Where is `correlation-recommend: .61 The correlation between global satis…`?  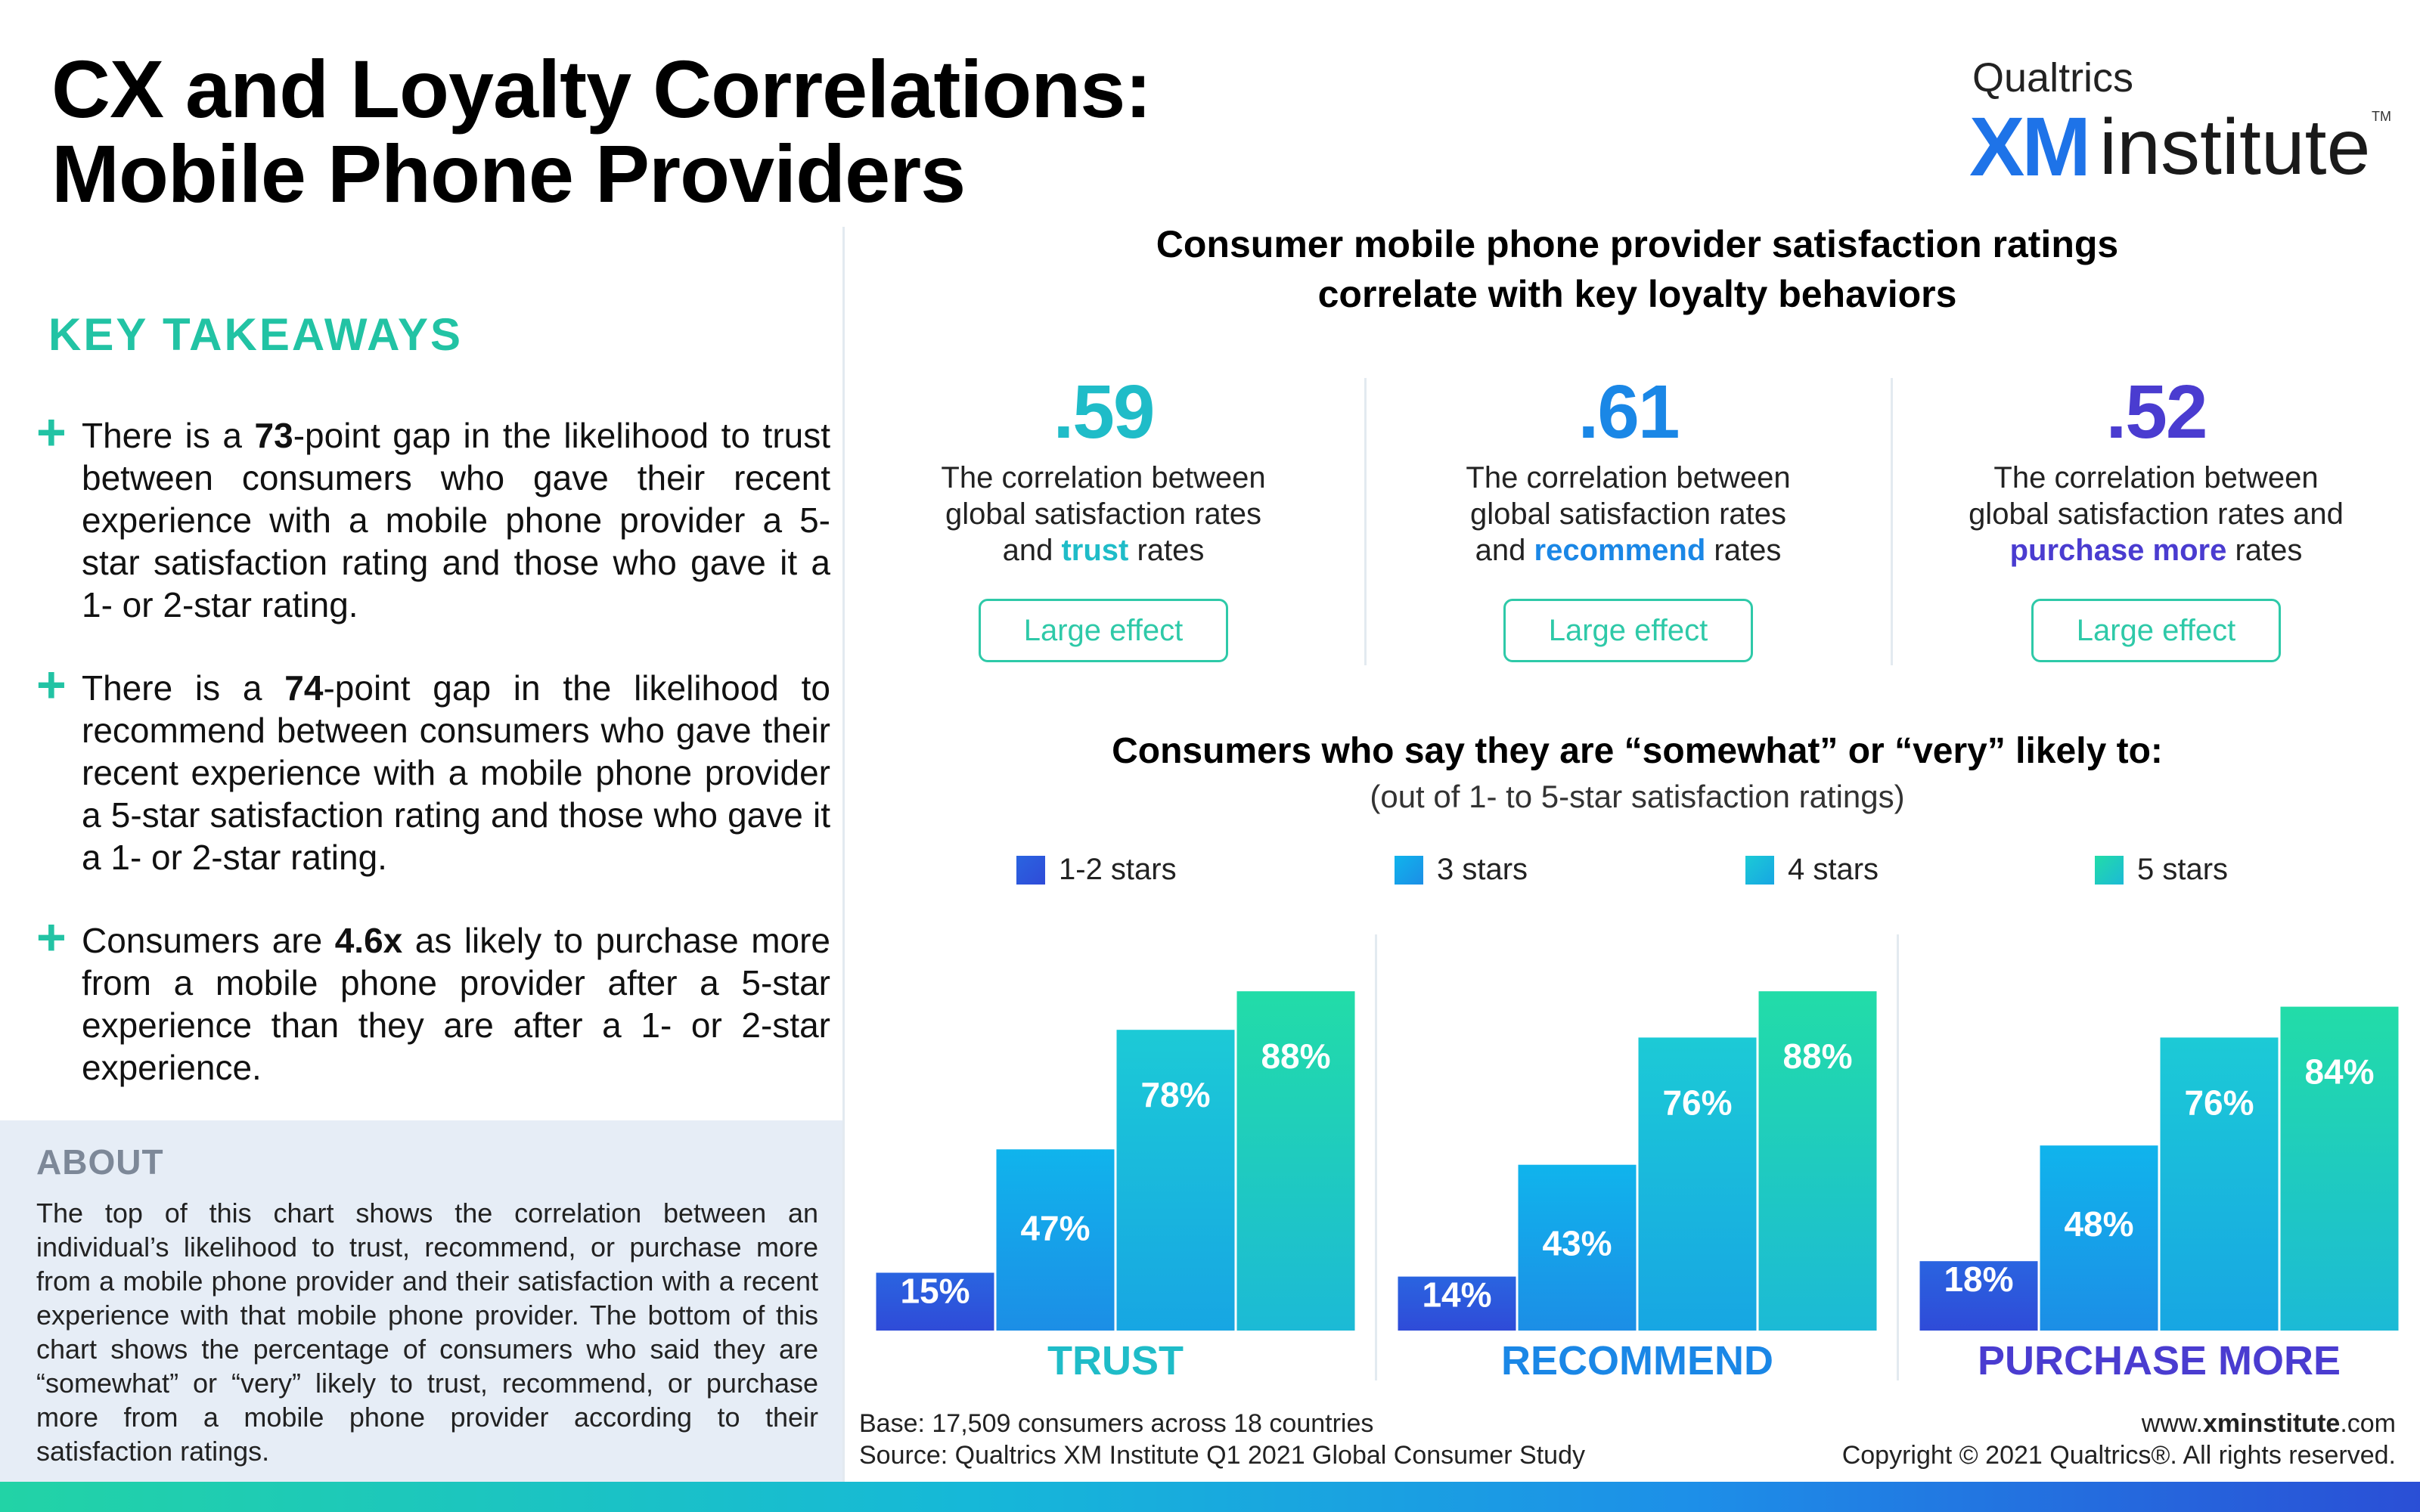 correlation-recommend: .61 The correlation between global satis… is located at coordinates (1628, 516).